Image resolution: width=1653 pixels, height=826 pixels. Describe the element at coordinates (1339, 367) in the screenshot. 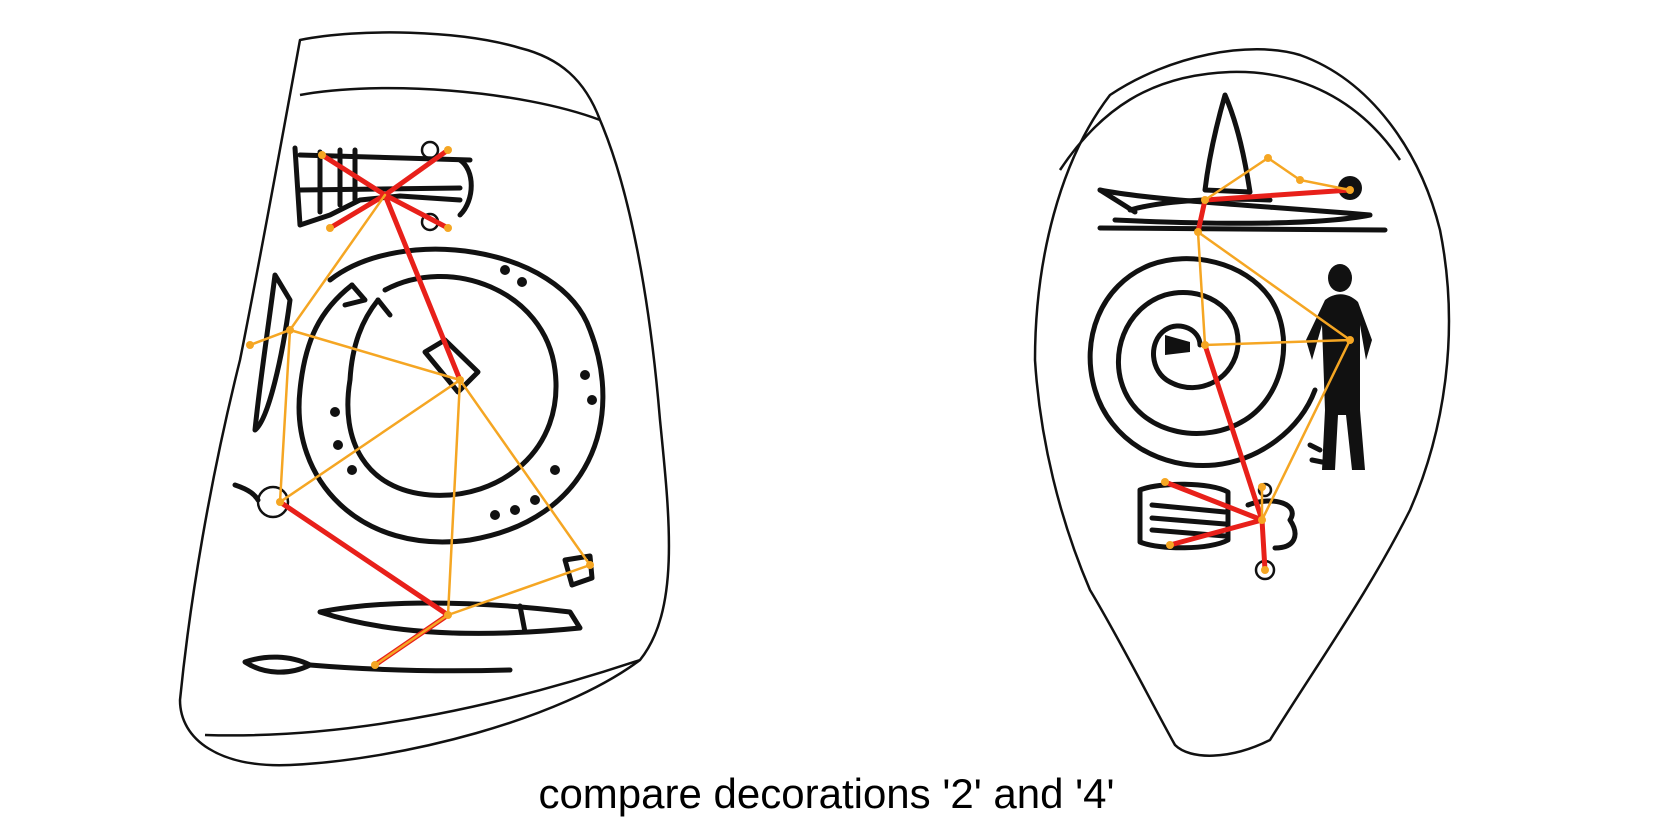

I see `human-figure-icon` at that location.